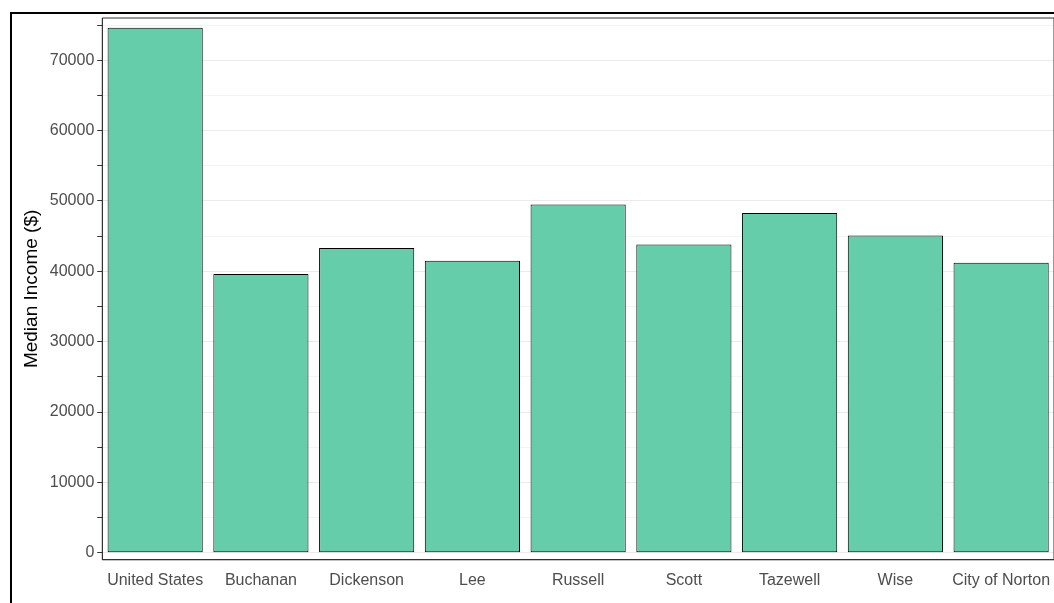  I want to click on x-tick-label: Lee, so click(472, 579).